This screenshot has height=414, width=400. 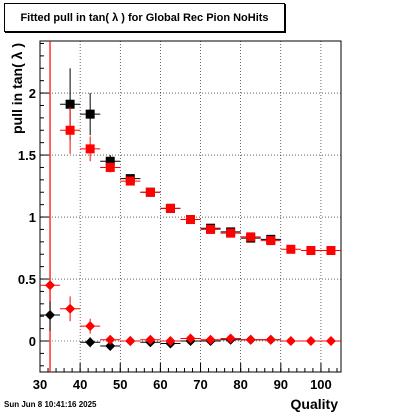 What do you see at coordinates (40, 384) in the screenshot?
I see `x-tick-label: 30` at bounding box center [40, 384].